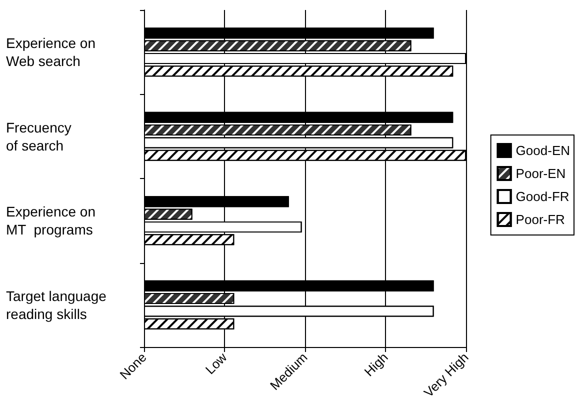 Image resolution: width=578 pixels, height=418 pixels. I want to click on legend-label: Good-EN, so click(543, 150).